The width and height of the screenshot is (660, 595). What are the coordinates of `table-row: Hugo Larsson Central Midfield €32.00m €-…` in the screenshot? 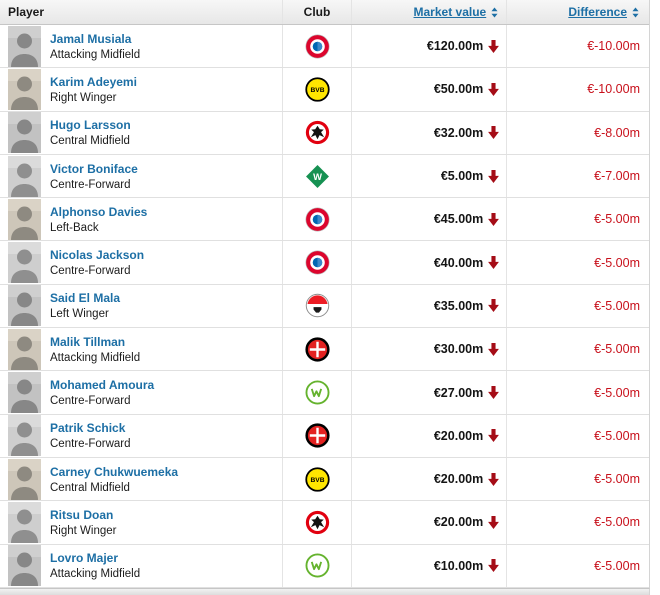 It's located at (324, 133).